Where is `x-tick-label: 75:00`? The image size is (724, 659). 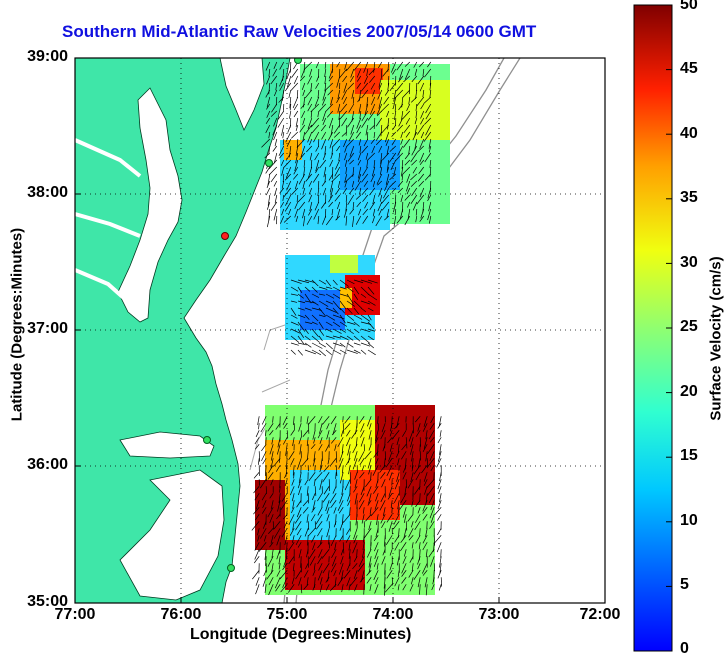 x-tick-label: 75:00 is located at coordinates (287, 614).